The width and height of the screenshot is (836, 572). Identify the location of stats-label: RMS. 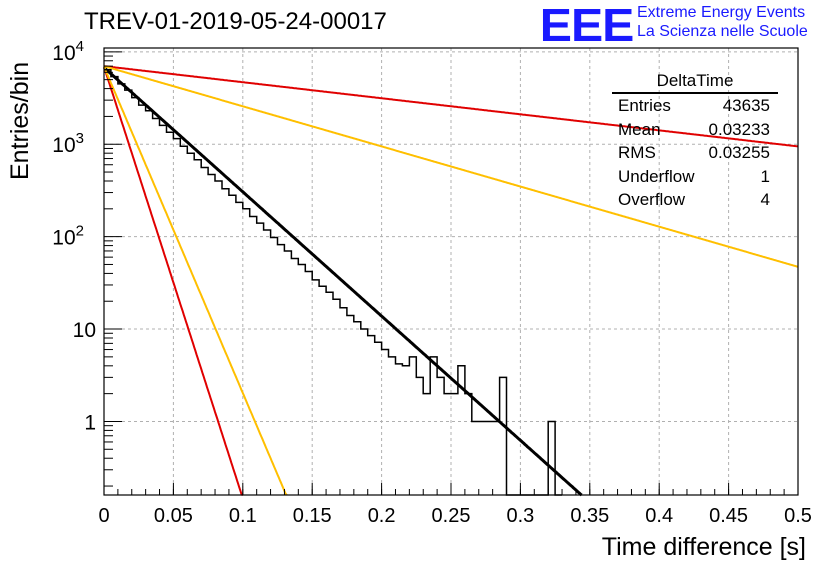
(637, 152).